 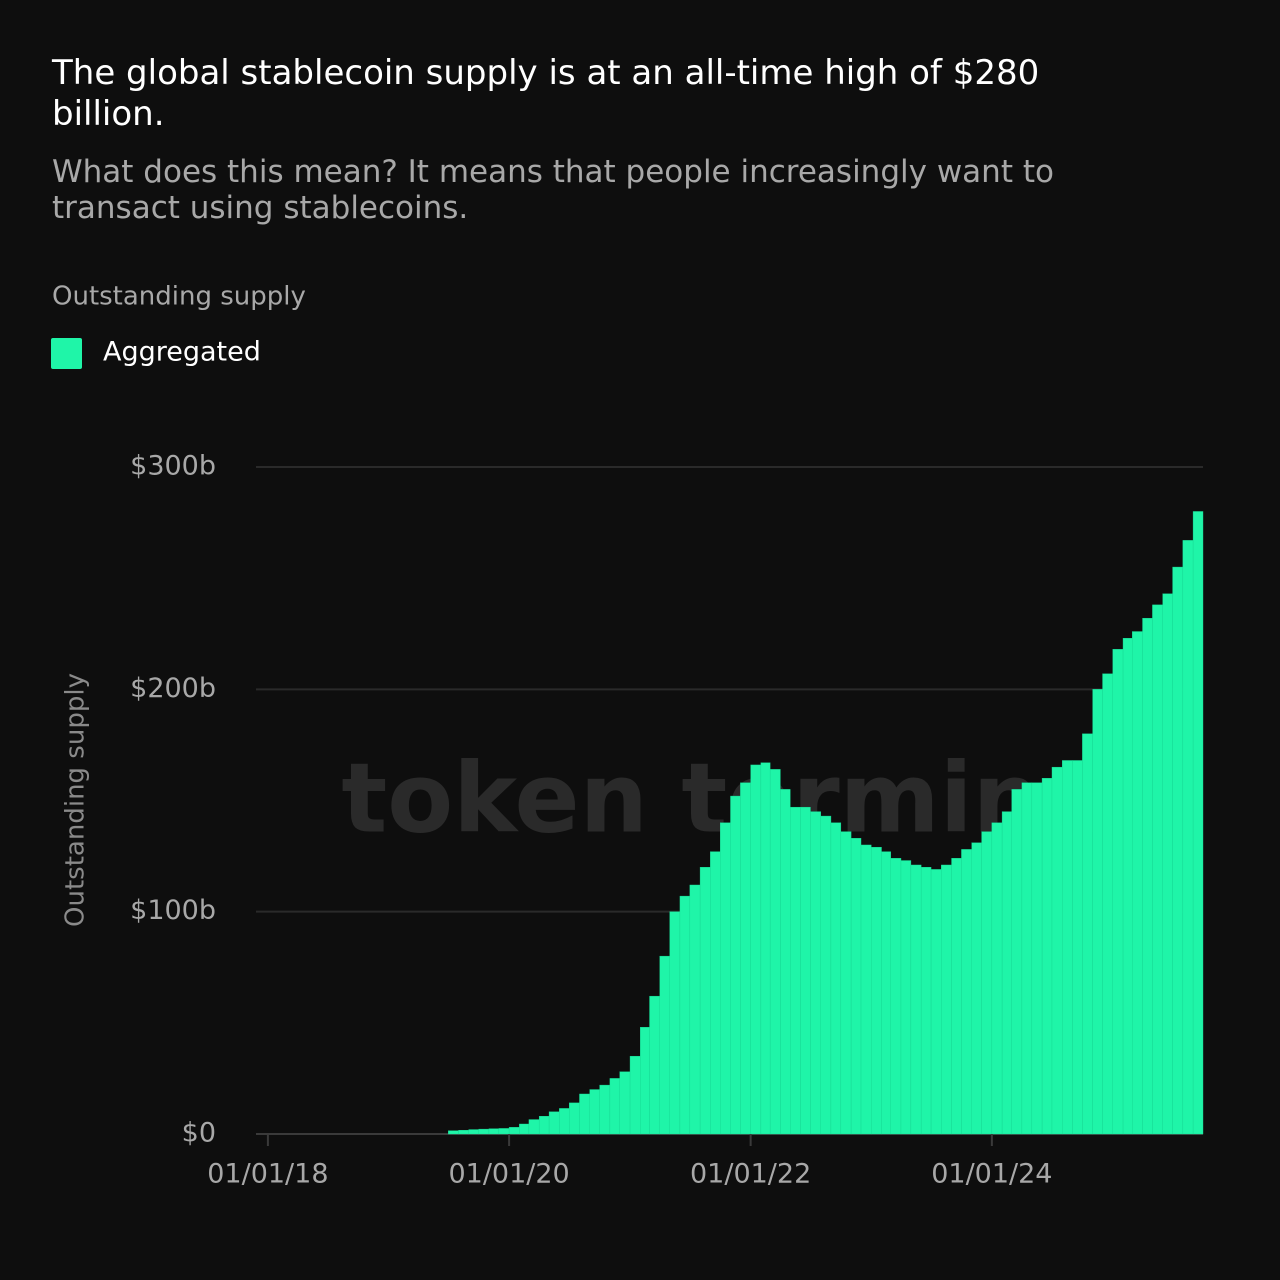 I want to click on x-tick-label: 01/01/18, so click(x=267, y=1174).